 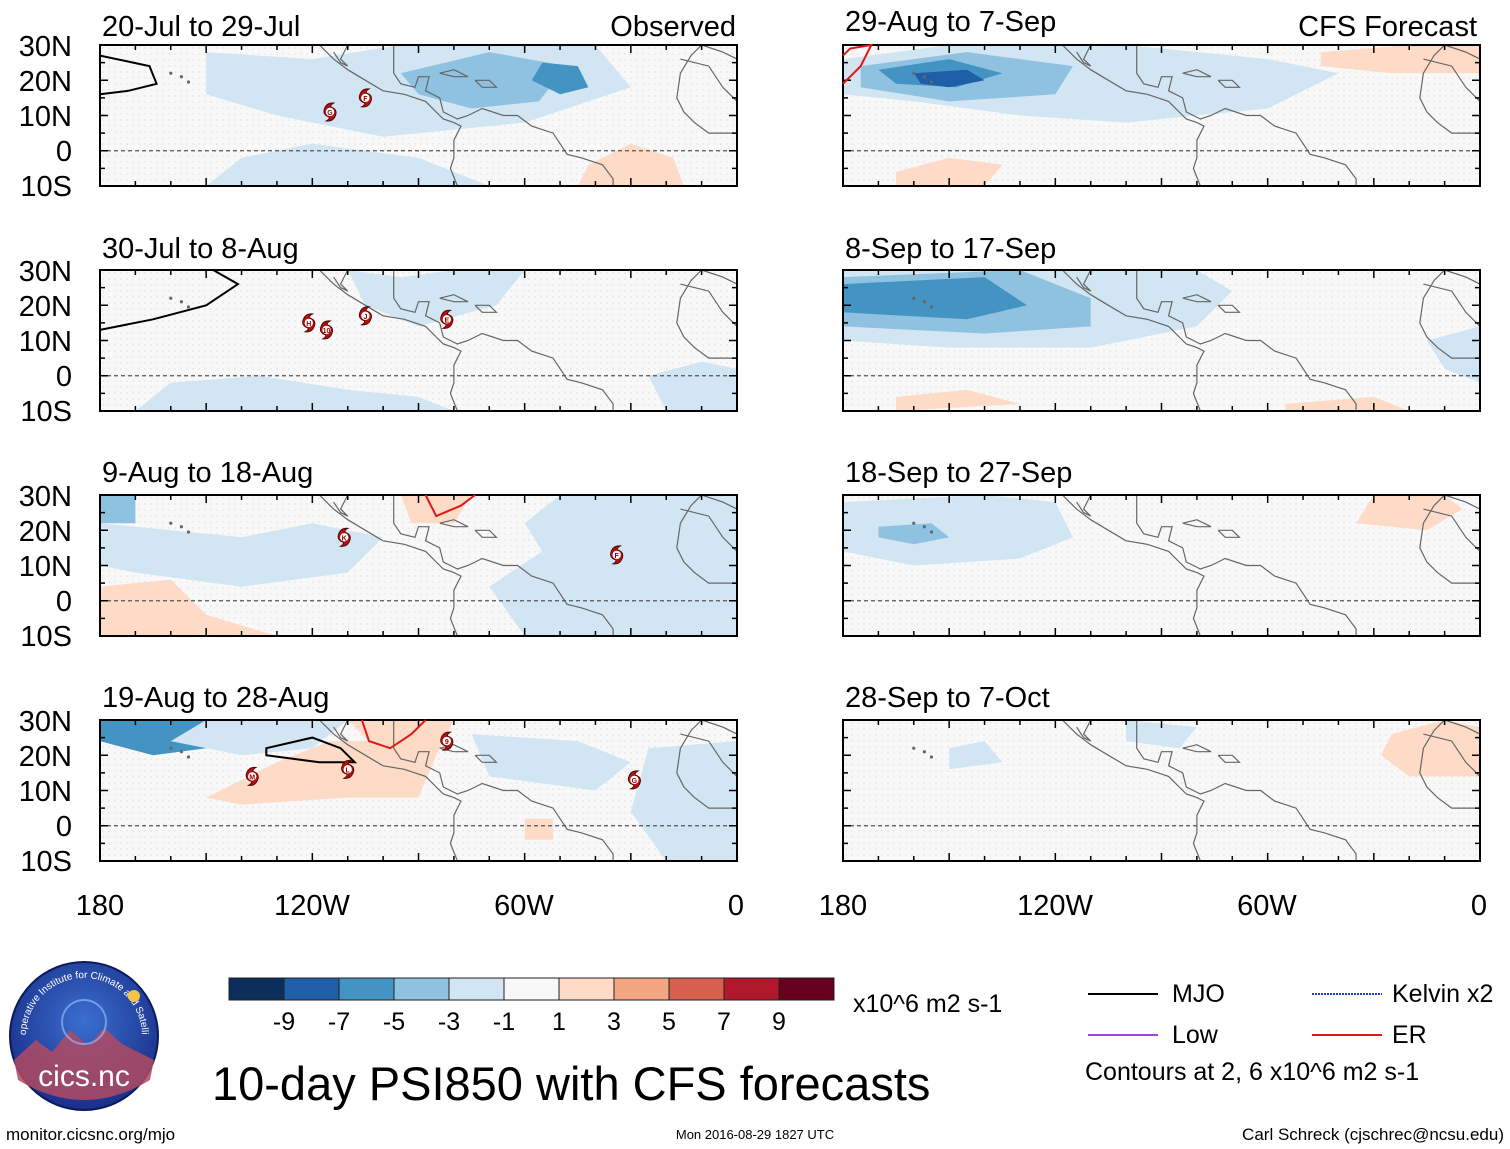 I want to click on colorbar-tick-label: -7, so click(x=339, y=1022).